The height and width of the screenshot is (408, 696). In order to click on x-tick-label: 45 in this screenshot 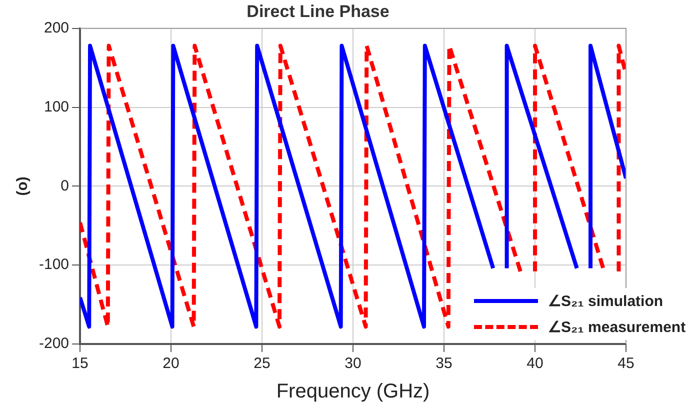, I will do `click(626, 363)`.